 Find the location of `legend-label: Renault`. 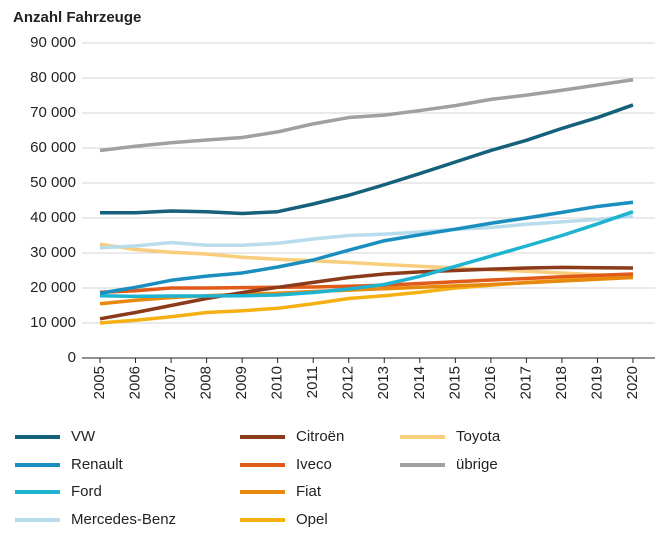

legend-label: Renault is located at coordinates (97, 464).